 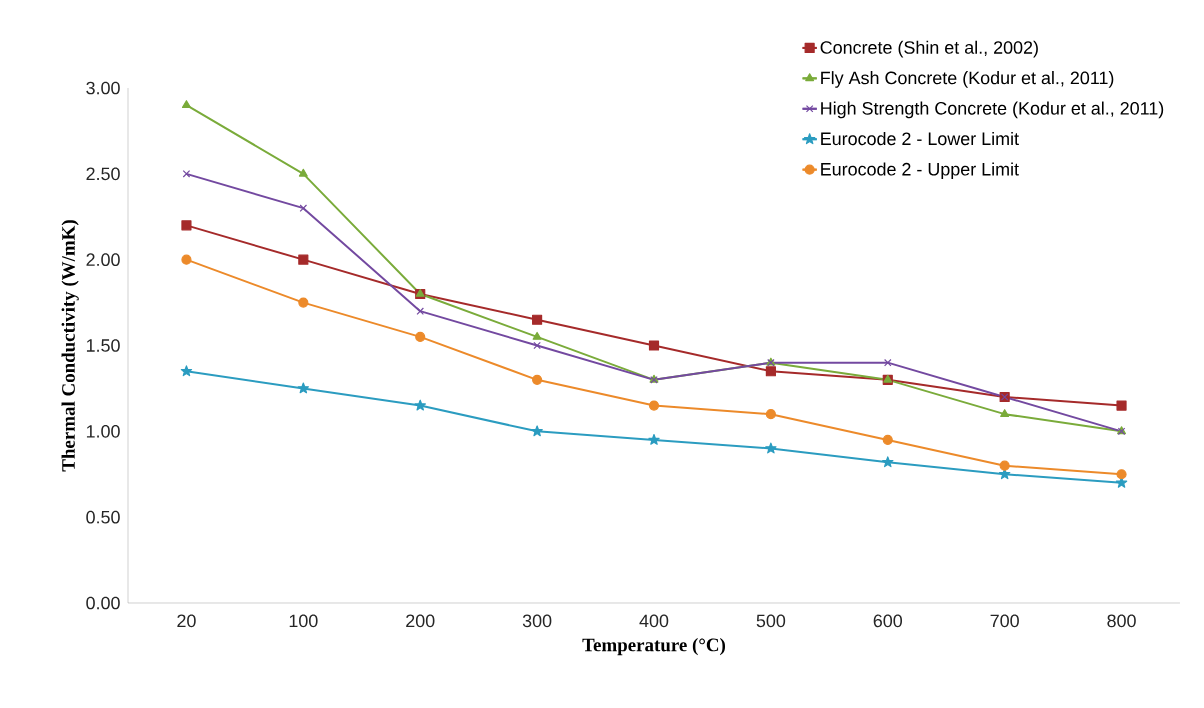 What do you see at coordinates (929, 49) in the screenshot?
I see `legend-label: Concrete (Shin et al., 2002)` at bounding box center [929, 49].